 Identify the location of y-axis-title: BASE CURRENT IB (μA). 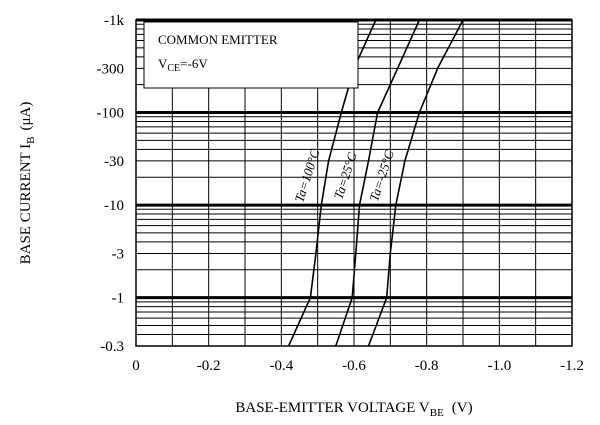
(27, 183).